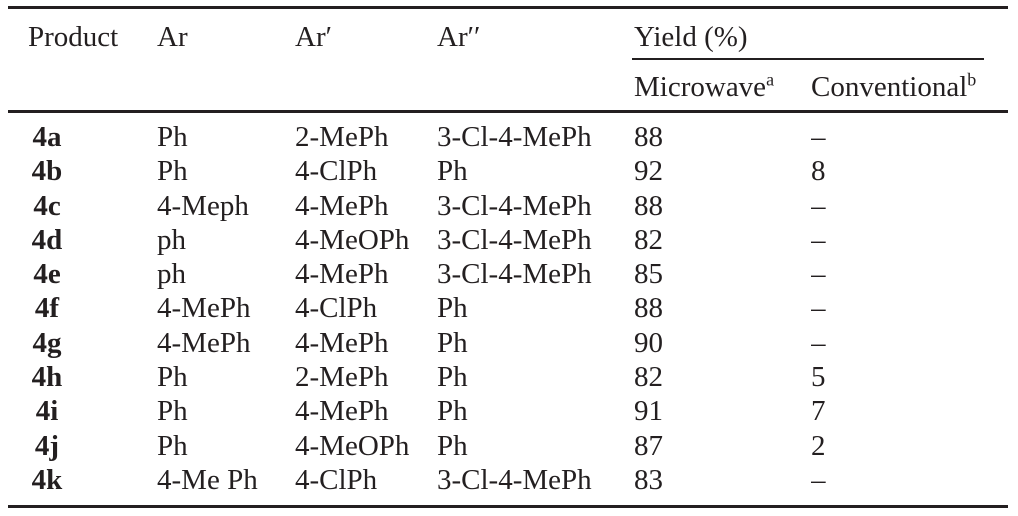  What do you see at coordinates (508, 171) in the screenshot?
I see `table-row: 4b Ph 4-ClPh Ph 92 8` at bounding box center [508, 171].